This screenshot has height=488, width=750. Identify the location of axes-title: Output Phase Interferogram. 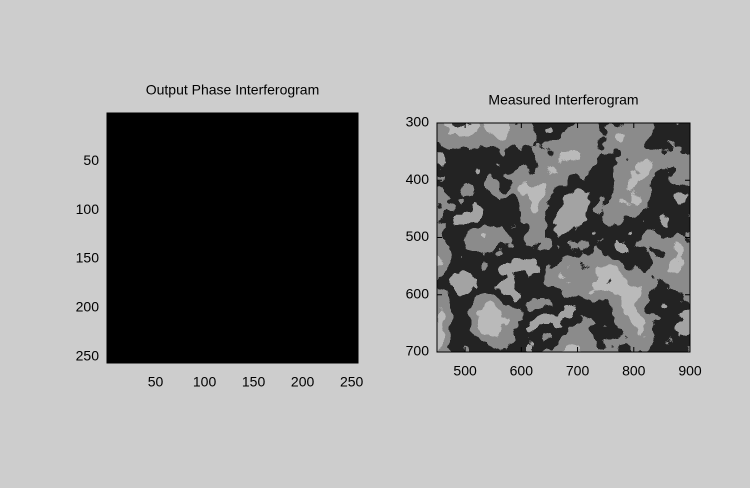
(233, 90).